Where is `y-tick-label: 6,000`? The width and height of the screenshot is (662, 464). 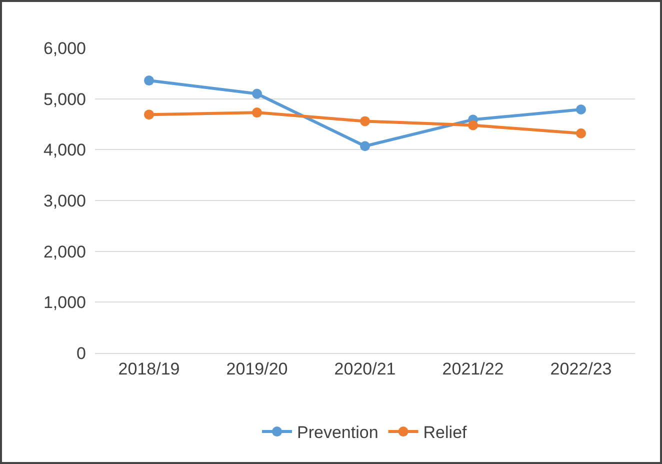
y-tick-label: 6,000 is located at coordinates (64, 48).